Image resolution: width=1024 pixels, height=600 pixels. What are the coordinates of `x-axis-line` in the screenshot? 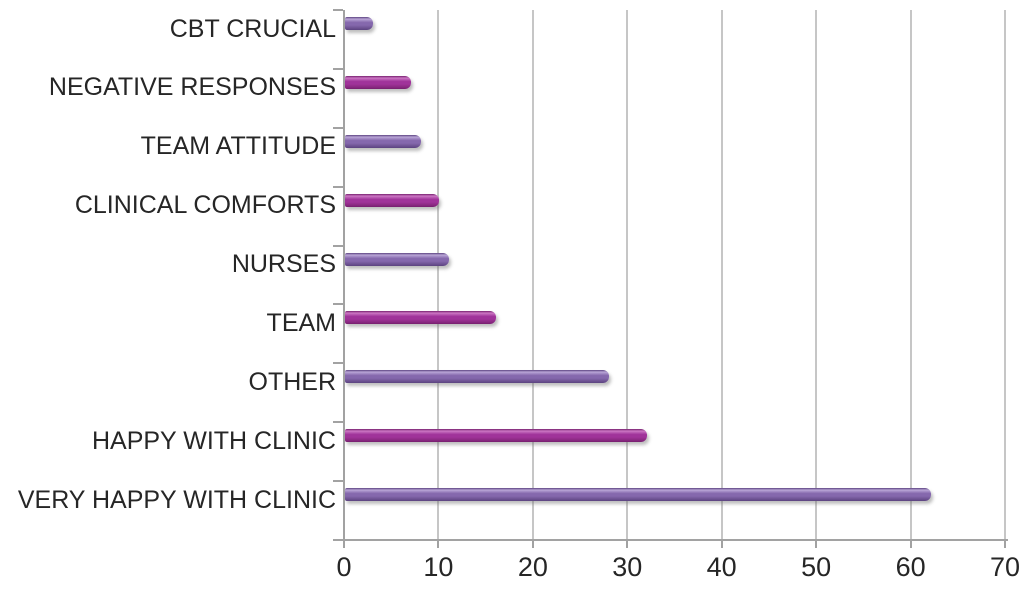 It's located at (670, 540).